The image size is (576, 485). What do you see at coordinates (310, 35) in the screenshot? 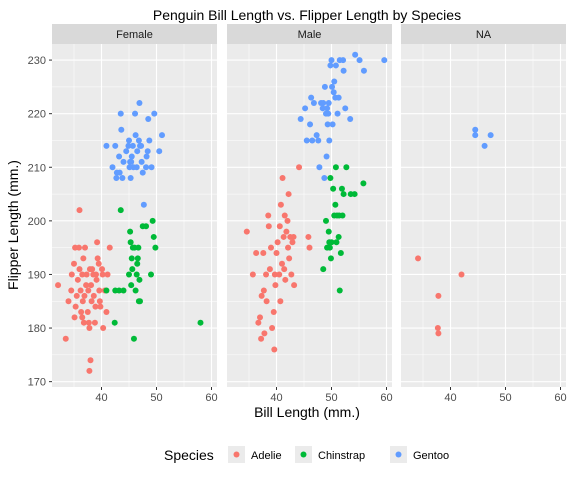
I see `facet-strip-label: Male` at bounding box center [310, 35].